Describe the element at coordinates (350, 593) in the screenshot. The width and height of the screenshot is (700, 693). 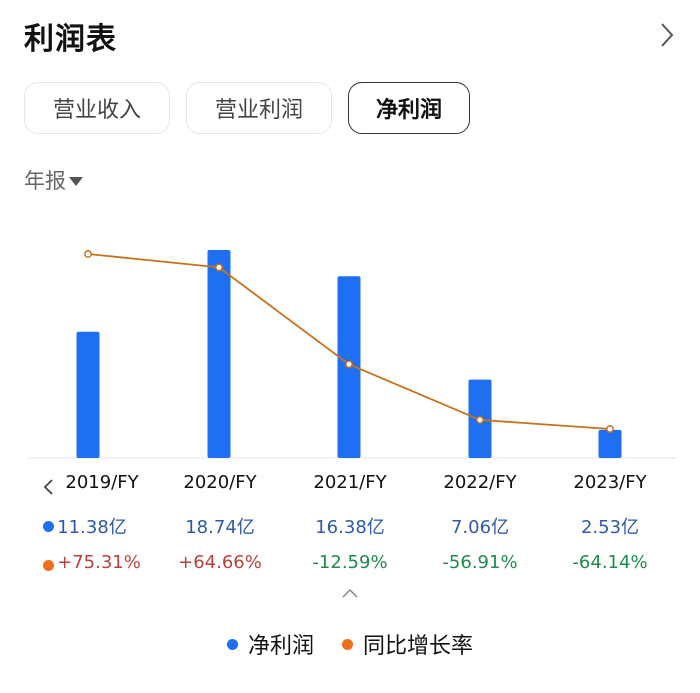
I see `chevron-up-icon` at that location.